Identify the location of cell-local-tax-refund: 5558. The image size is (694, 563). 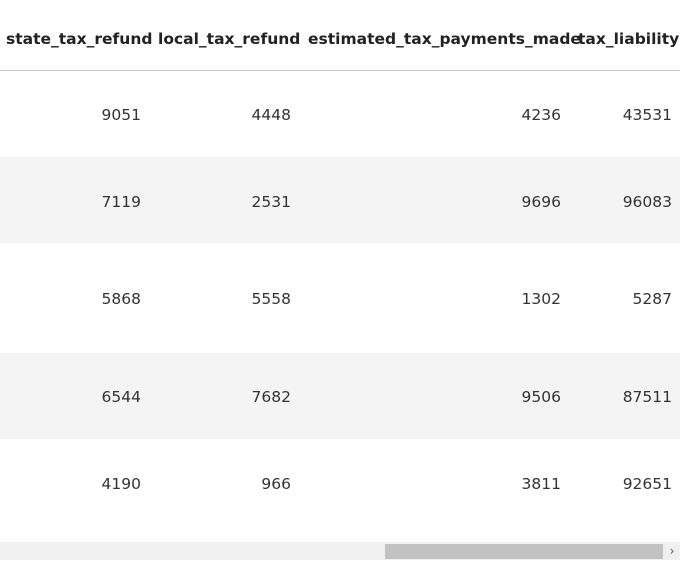
(271, 299).